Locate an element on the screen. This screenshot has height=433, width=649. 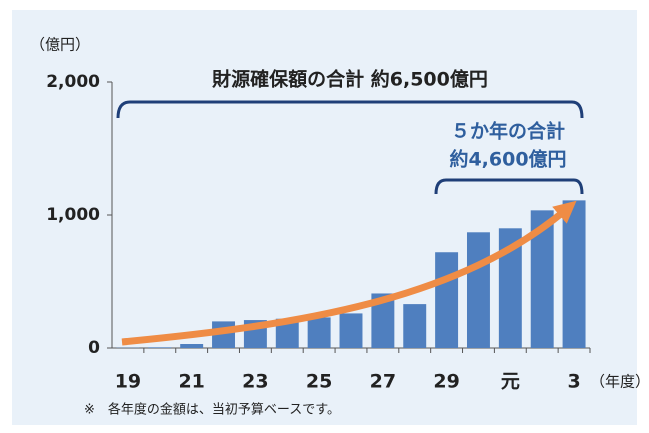
annotation-five: ５か年の合計 is located at coordinates (508, 131).